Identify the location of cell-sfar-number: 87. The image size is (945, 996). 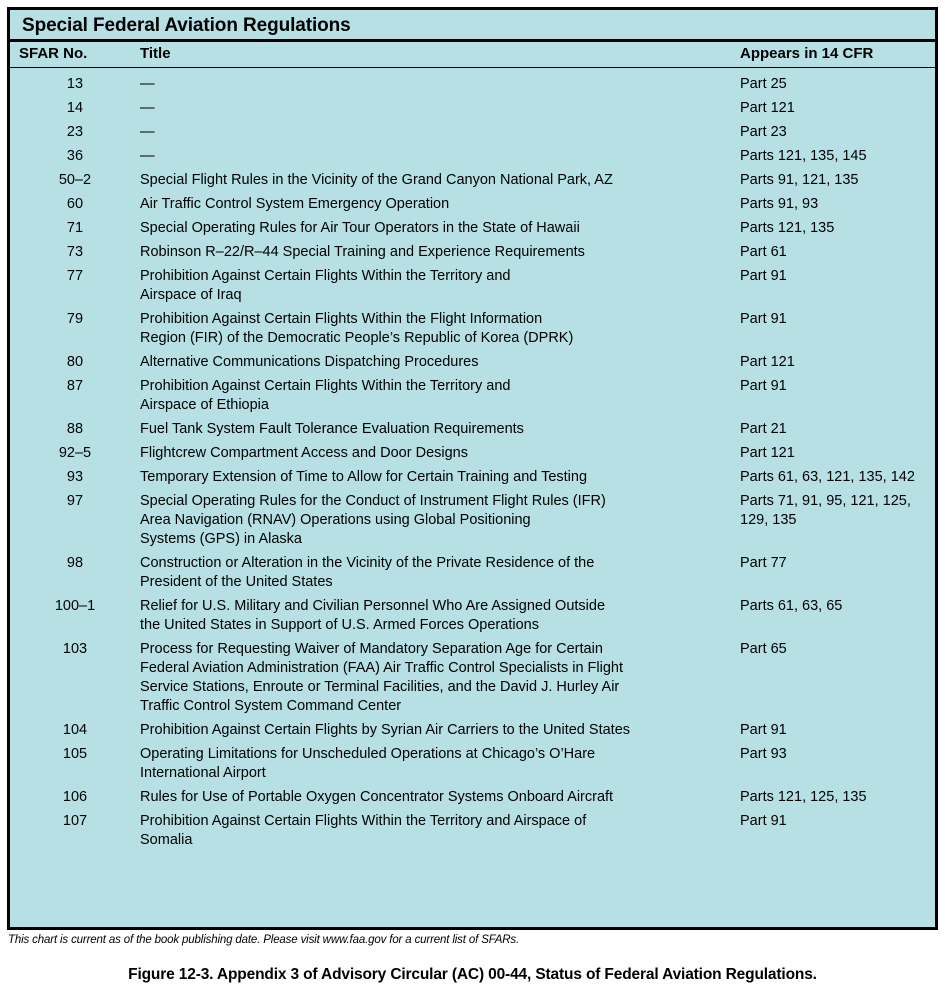
(75, 386).